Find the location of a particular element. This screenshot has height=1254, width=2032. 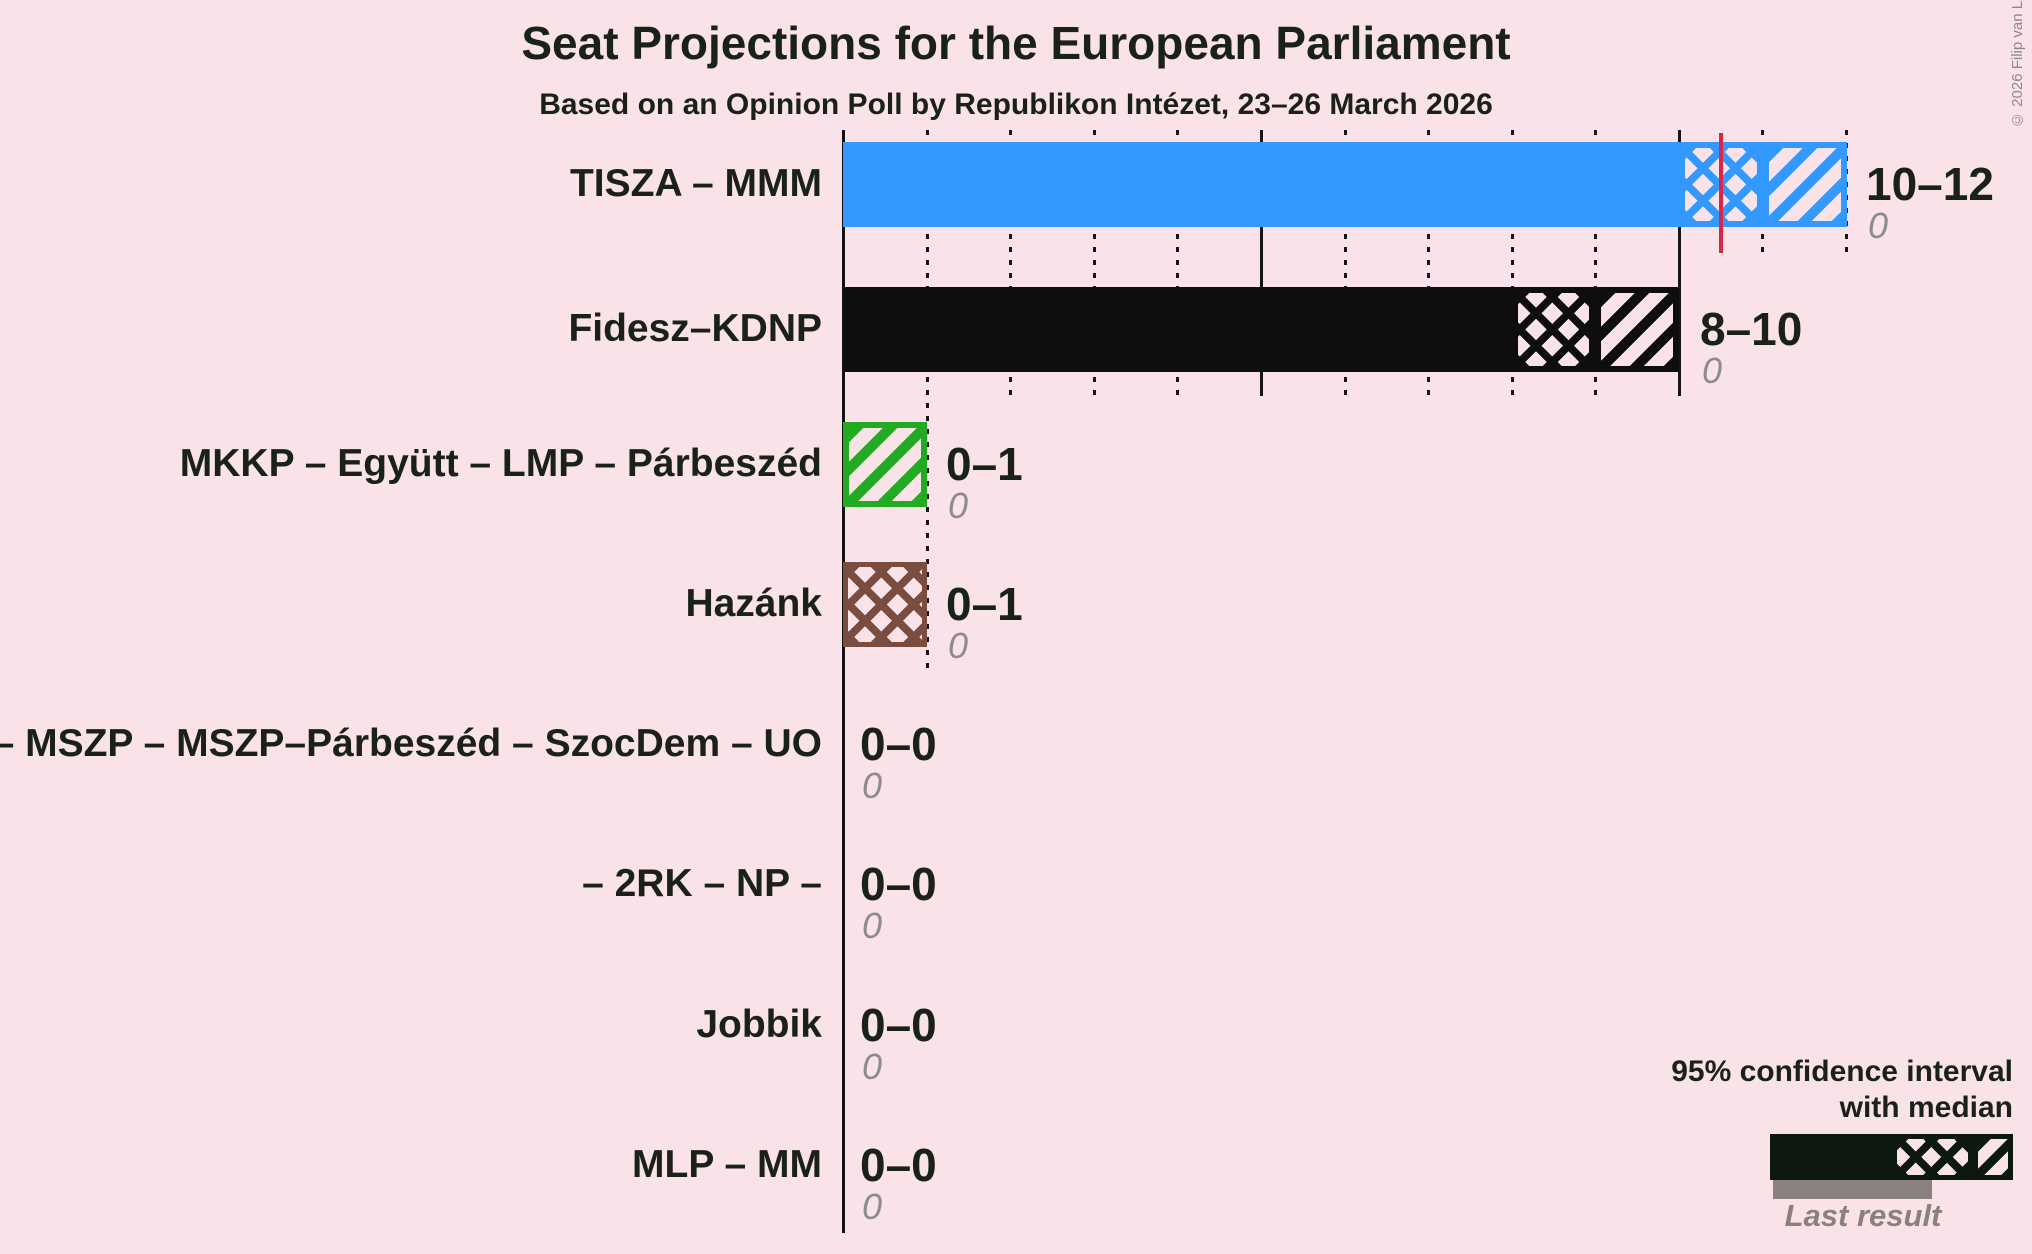

last-result-label-2rk: 0 is located at coordinates (872, 925).